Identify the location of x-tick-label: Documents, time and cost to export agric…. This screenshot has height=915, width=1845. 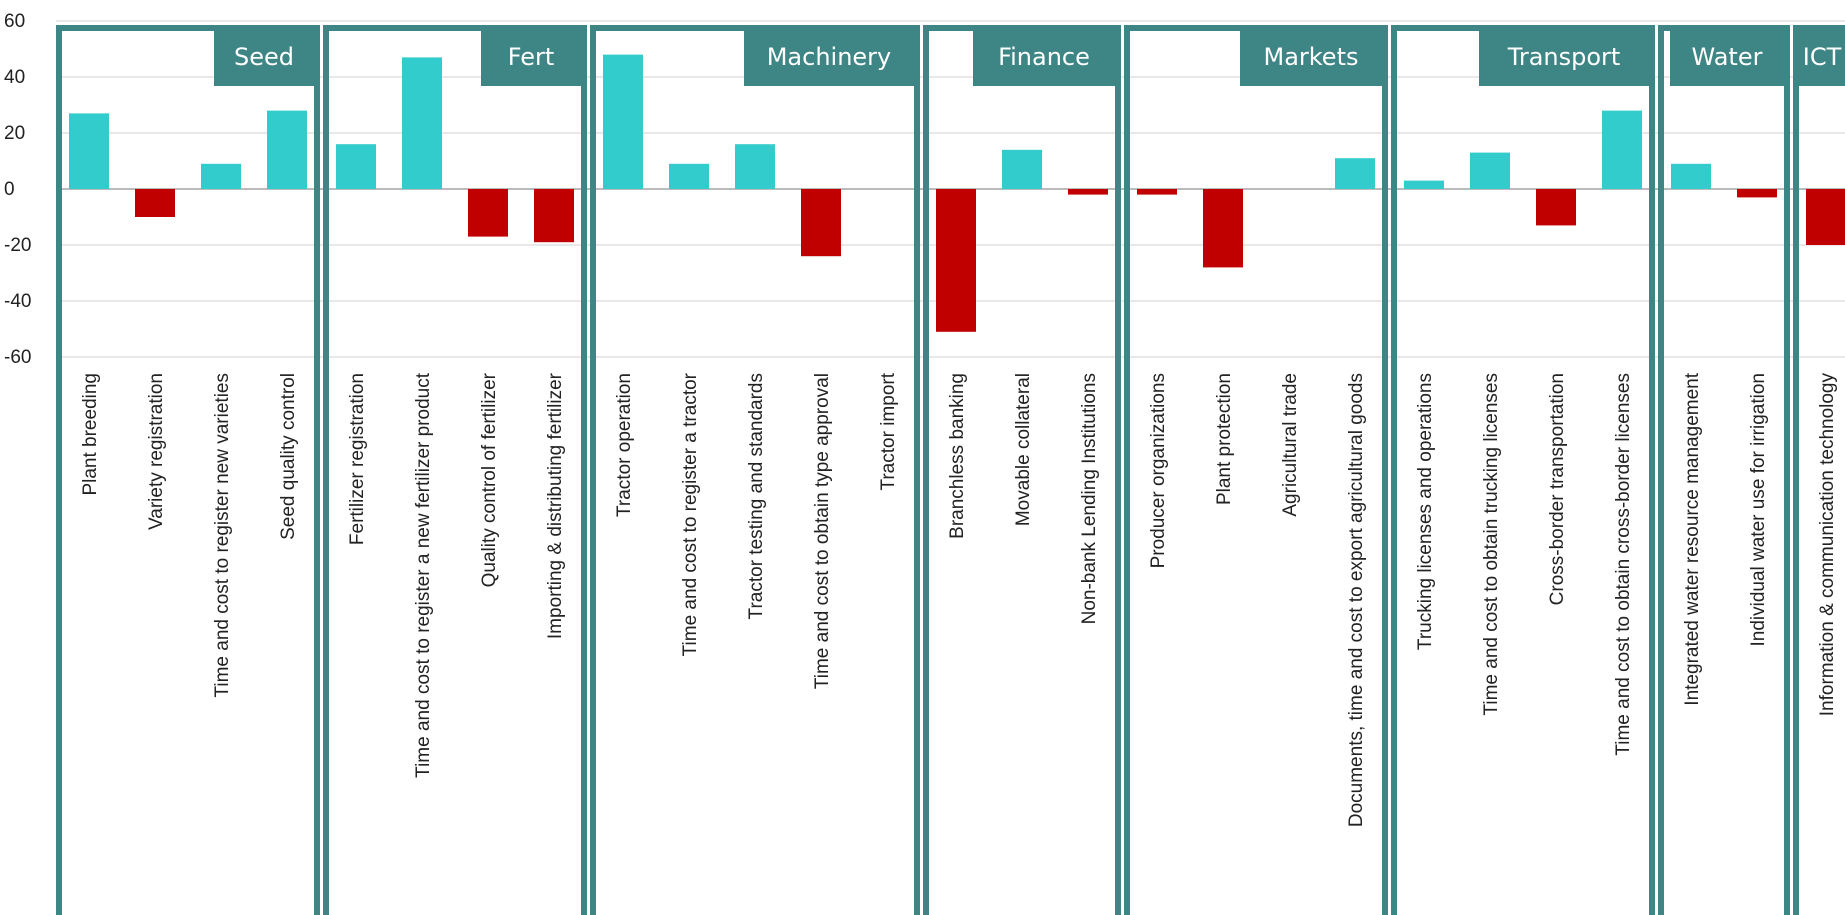
(1356, 600).